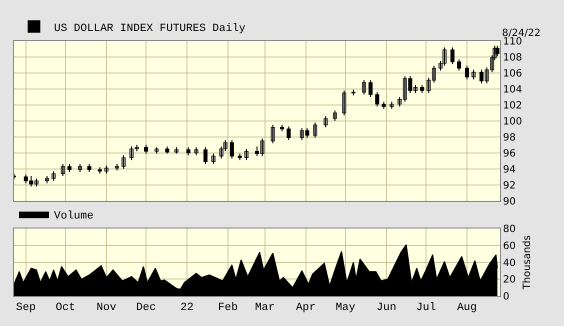 Image resolution: width=564 pixels, height=326 pixels. I want to click on x-tick-label: Jun, so click(386, 308).